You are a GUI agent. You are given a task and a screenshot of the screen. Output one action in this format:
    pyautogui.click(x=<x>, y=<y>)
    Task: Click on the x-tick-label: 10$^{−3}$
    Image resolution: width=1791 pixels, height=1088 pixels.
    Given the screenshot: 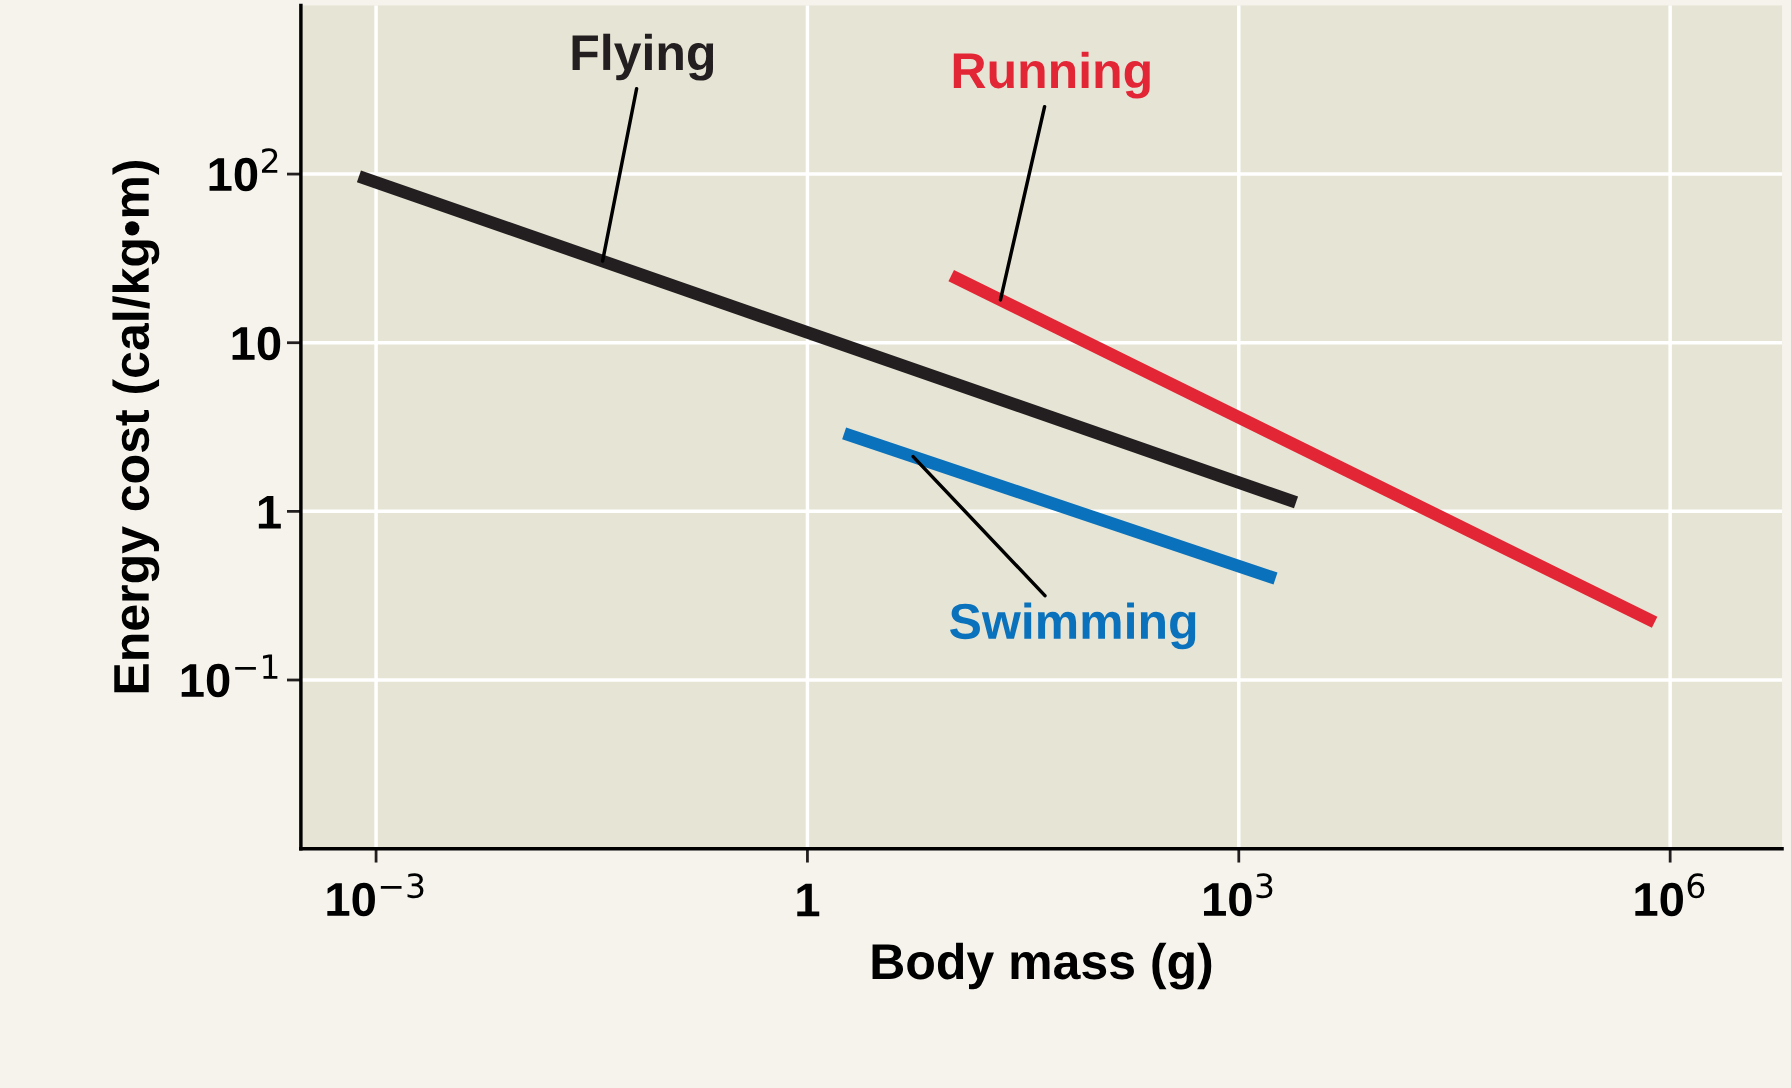 What is the action you would take?
    pyautogui.click(x=375, y=895)
    